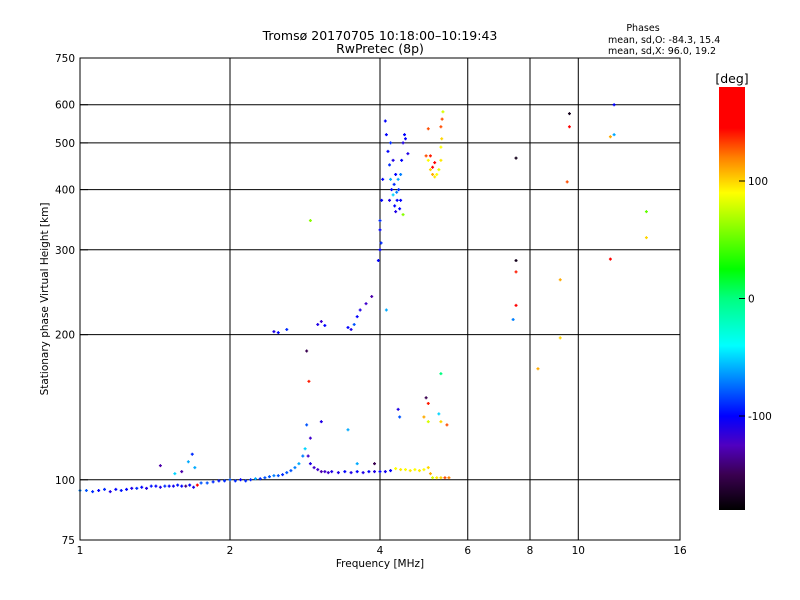  Describe the element at coordinates (755, 299) in the screenshot. I see `colorbar-ticks: 100 0 -100` at that location.